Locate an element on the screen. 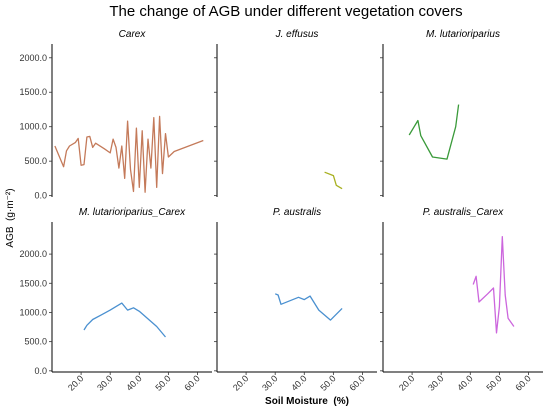 The width and height of the screenshot is (550, 413). panel-carex: Carex 0.0 500.0 1000.0 1500.0 2000.0 is located at coordinates (111, 115).